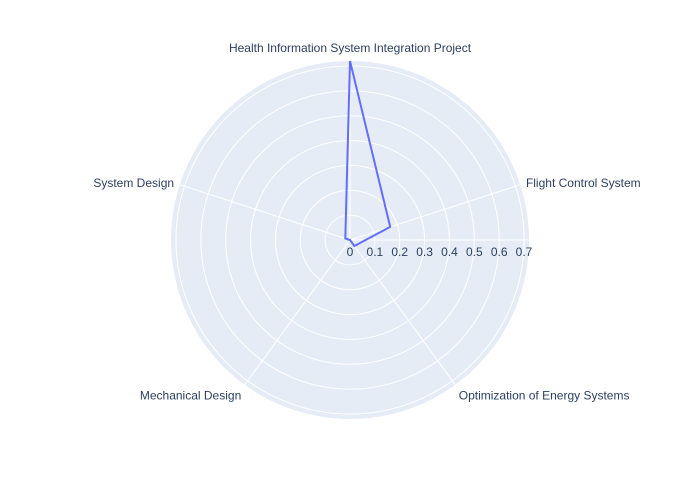 This screenshot has height=500, width=700. What do you see at coordinates (190, 396) in the screenshot?
I see `category-label: Mechanical Design` at bounding box center [190, 396].